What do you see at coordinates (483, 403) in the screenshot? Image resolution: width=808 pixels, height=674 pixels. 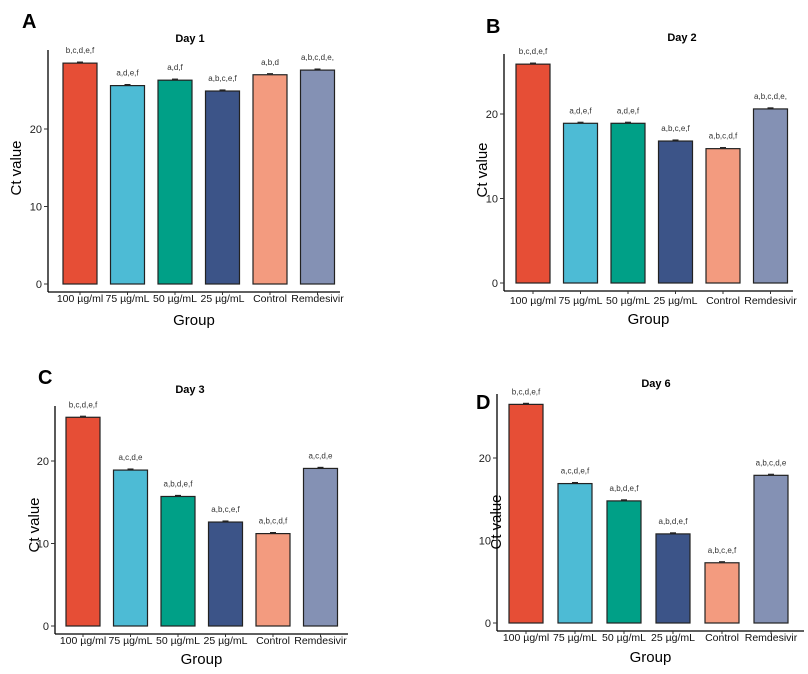 I see `panel-label: D` at bounding box center [483, 403].